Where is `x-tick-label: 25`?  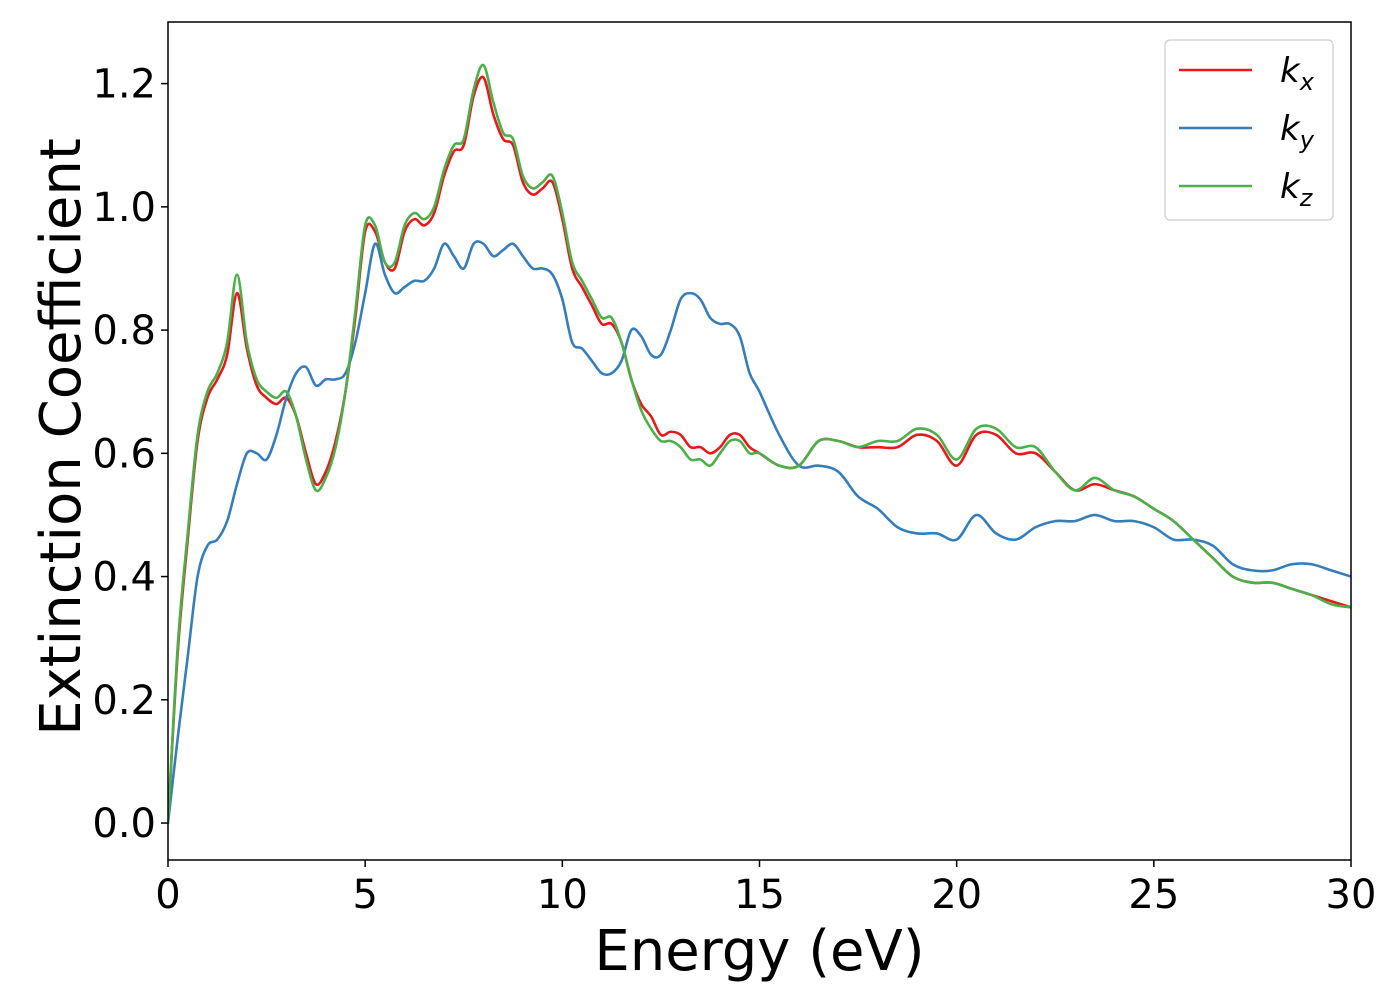
x-tick-label: 25 is located at coordinates (1153, 895).